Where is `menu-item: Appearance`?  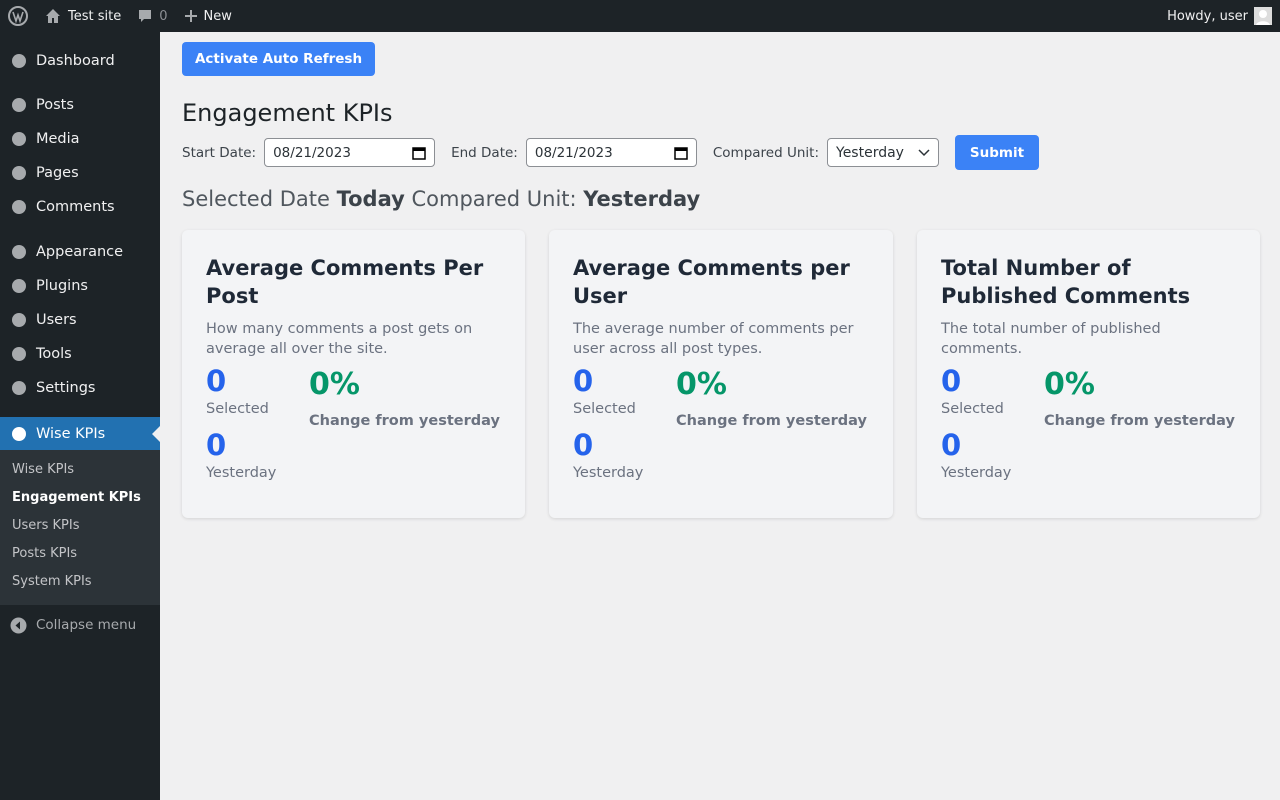 menu-item: Appearance is located at coordinates (80, 252).